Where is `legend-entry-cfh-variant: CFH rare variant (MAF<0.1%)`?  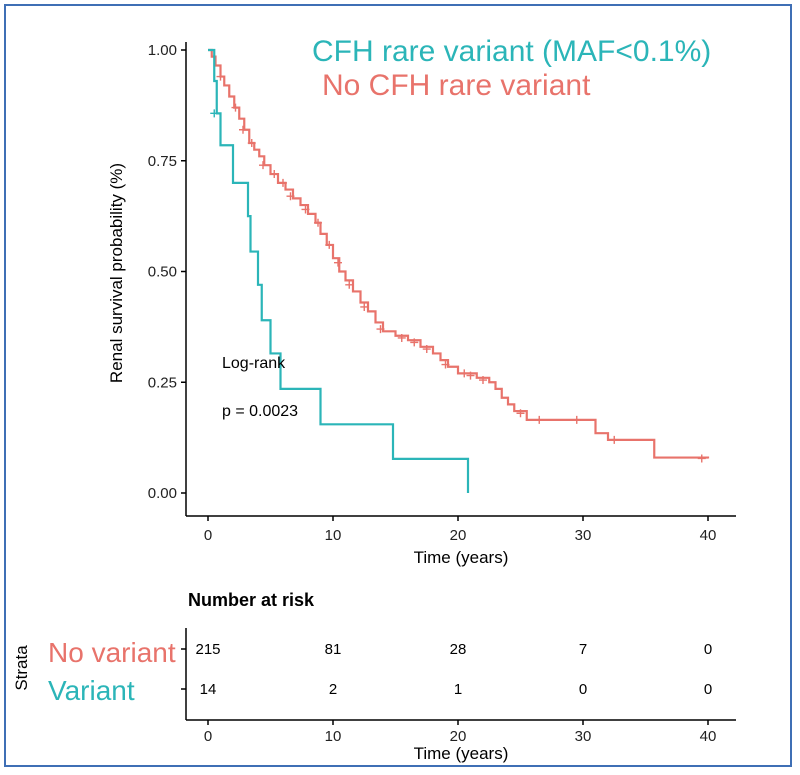 legend-entry-cfh-variant: CFH rare variant (MAF<0.1%) is located at coordinates (511, 51).